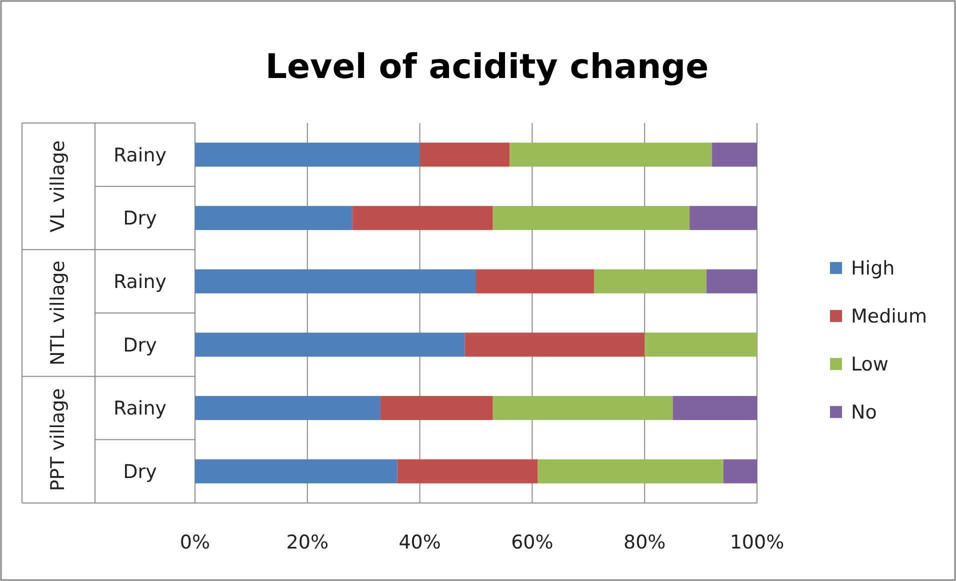 The image size is (956, 581). Describe the element at coordinates (864, 413) in the screenshot. I see `legend-label: No` at that location.